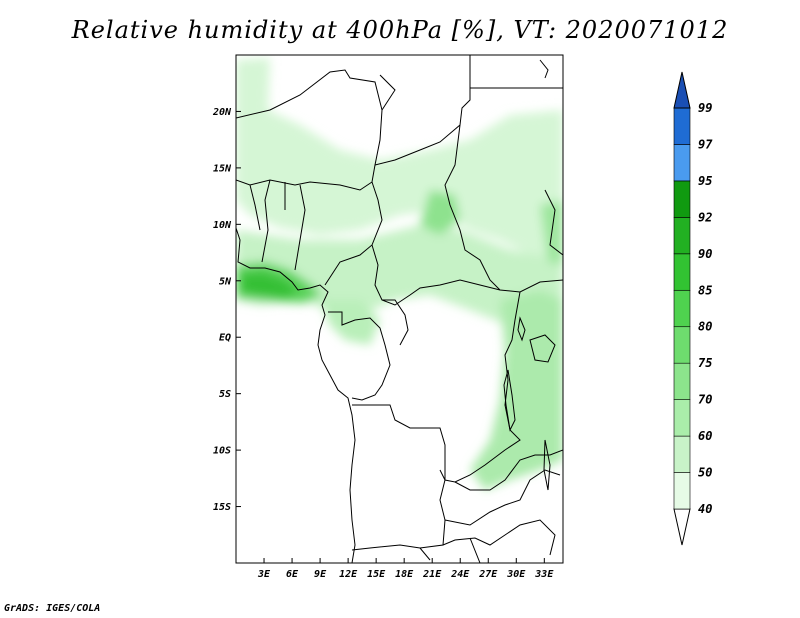 Image resolution: width=800 pixels, height=618 pixels. I want to click on lake-tanganyika, so click(509, 400).